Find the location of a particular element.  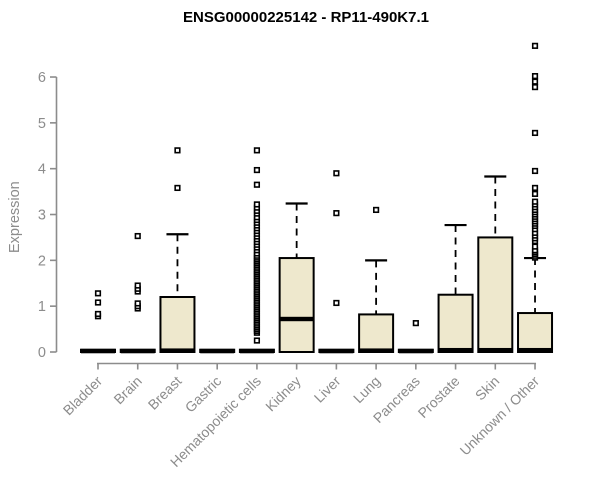

x-category-label-brain: Brain is located at coordinates (127, 390).